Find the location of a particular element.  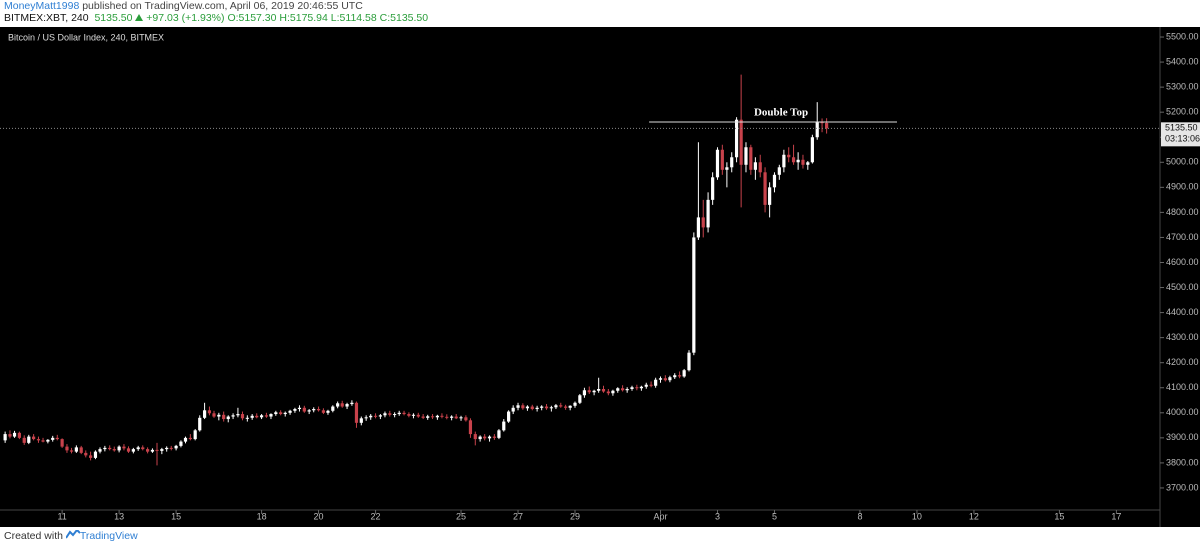

footer: Created with TradingView is located at coordinates (600, 536).